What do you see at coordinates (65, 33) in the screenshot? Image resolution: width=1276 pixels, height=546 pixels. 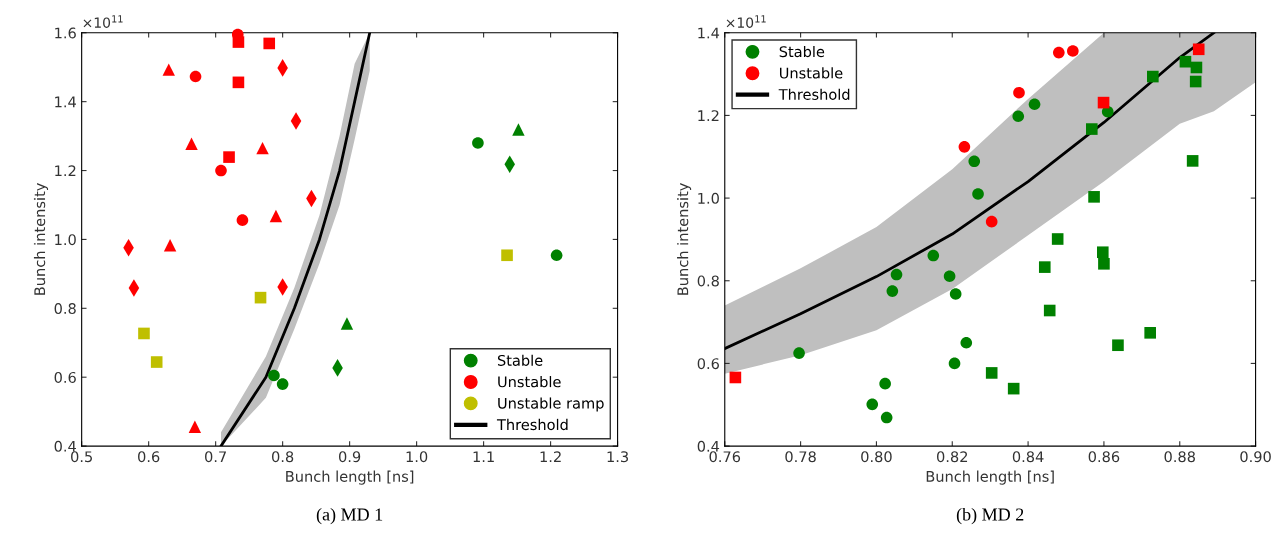 I see `y-tick-label: 1.6` at bounding box center [65, 33].